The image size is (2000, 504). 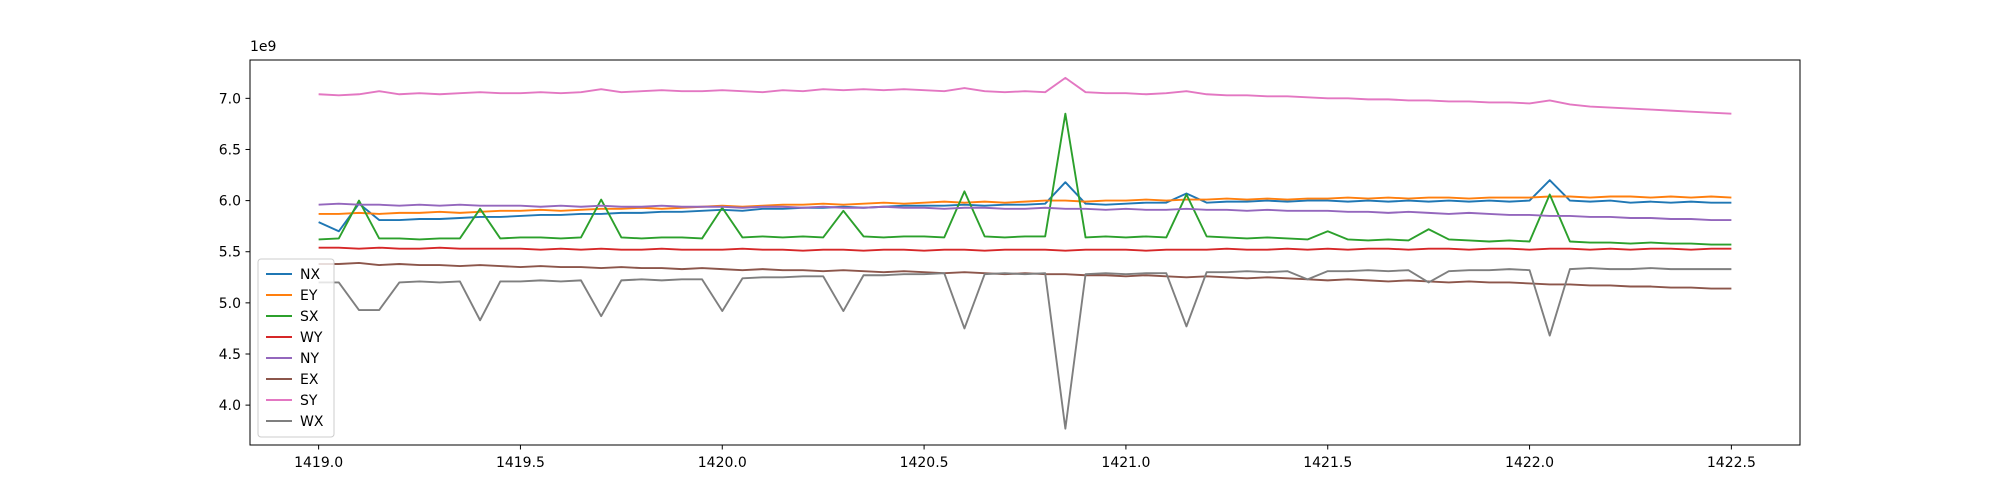 What do you see at coordinates (520, 463) in the screenshot?
I see `x-tick-label: 1419.5` at bounding box center [520, 463].